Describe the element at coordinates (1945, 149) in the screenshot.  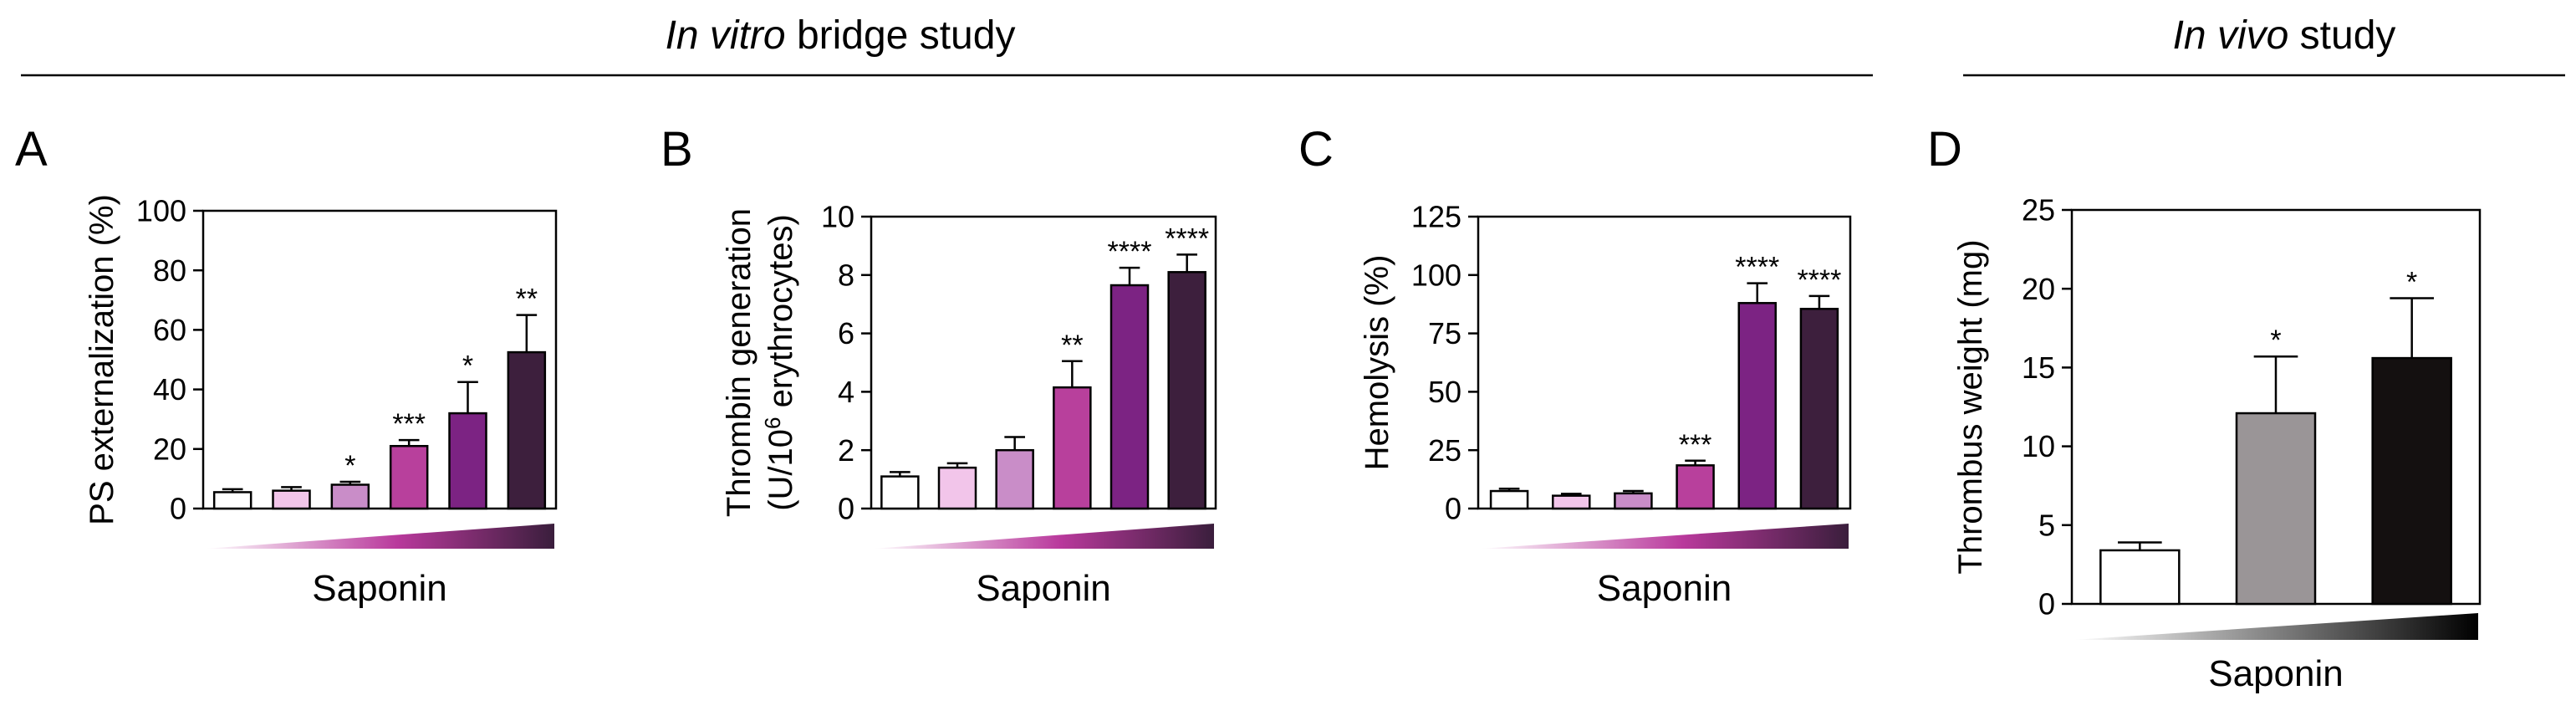
I see `panel-label-d: D` at that location.